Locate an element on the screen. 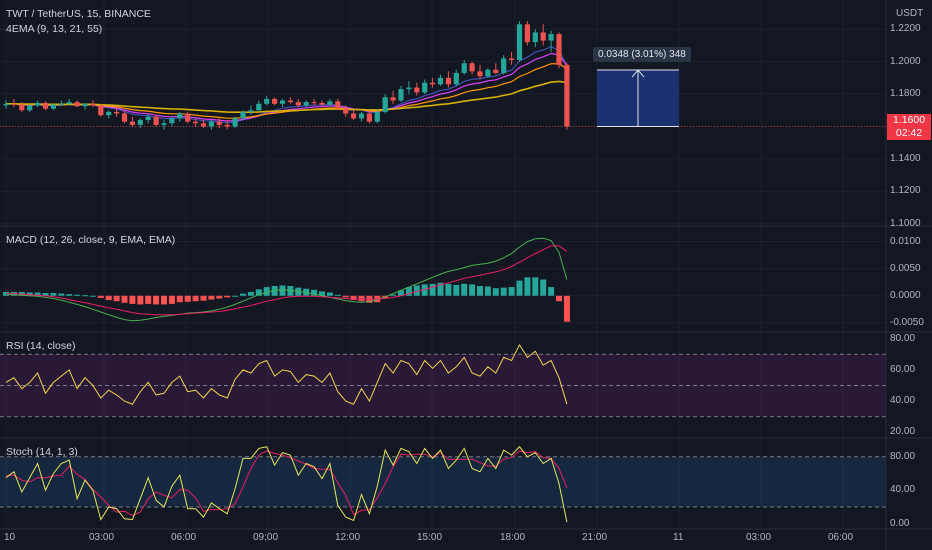  measure-tool is located at coordinates (638, 98).